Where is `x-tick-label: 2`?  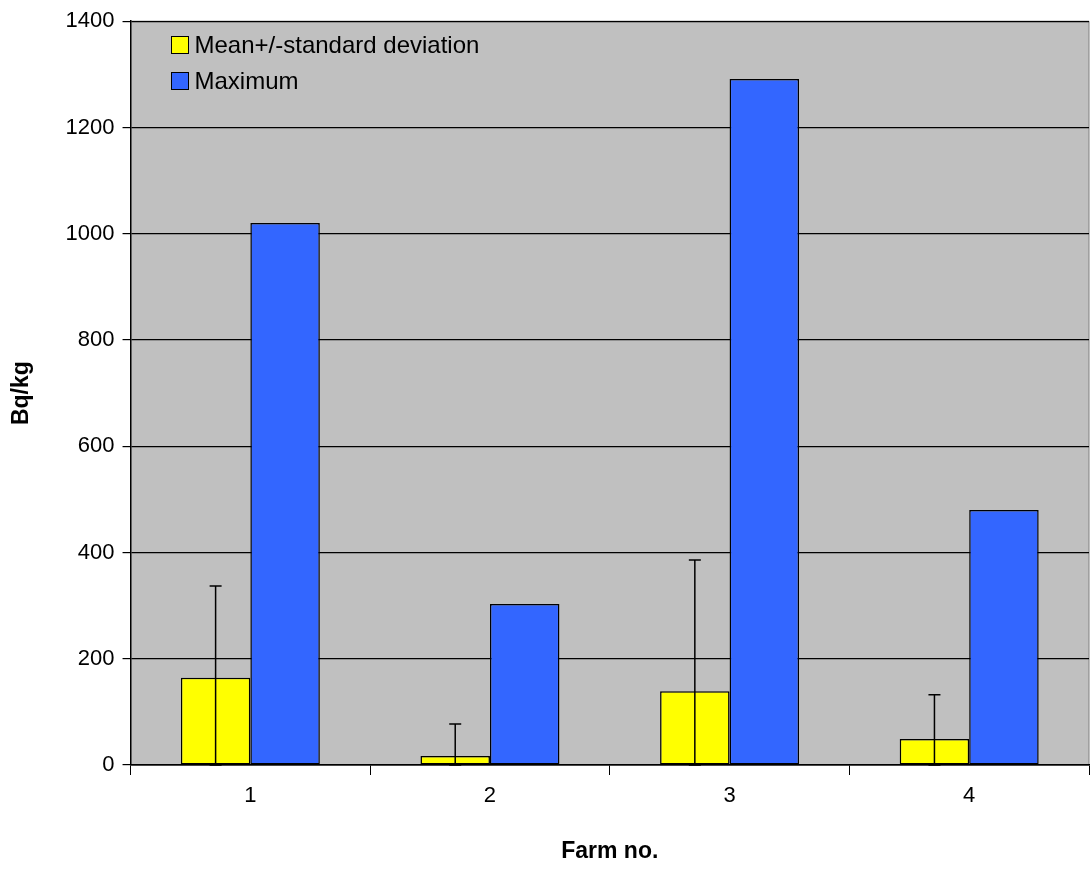 x-tick-label: 2 is located at coordinates (490, 795).